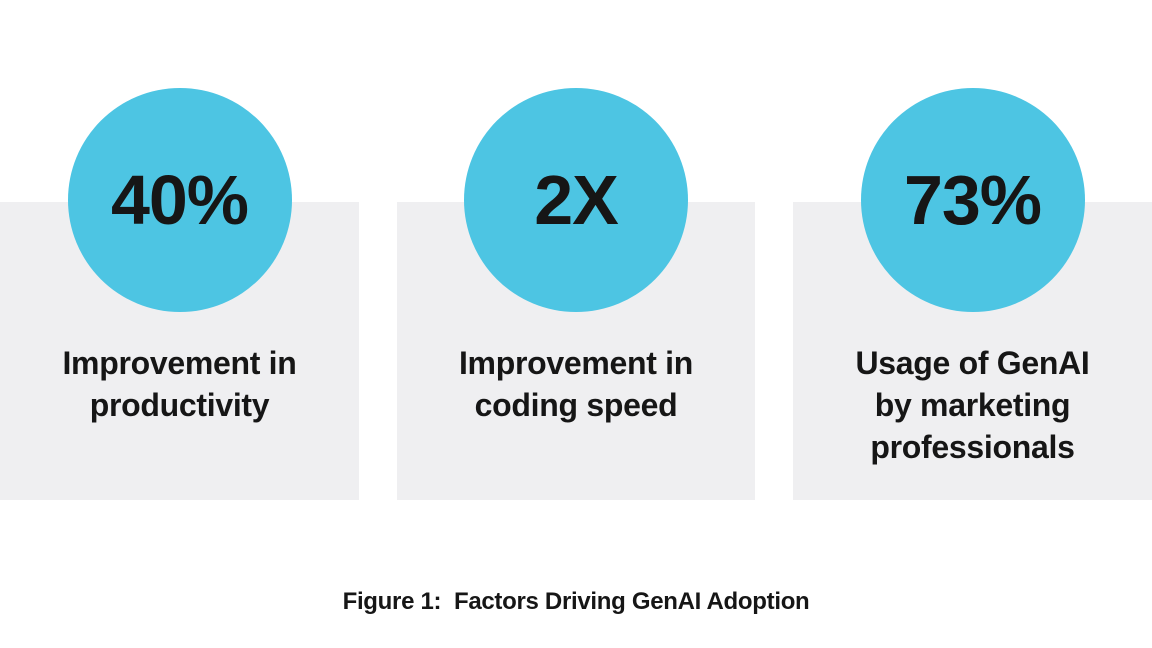  I want to click on stat-value-productivity: 40%, so click(179, 200).